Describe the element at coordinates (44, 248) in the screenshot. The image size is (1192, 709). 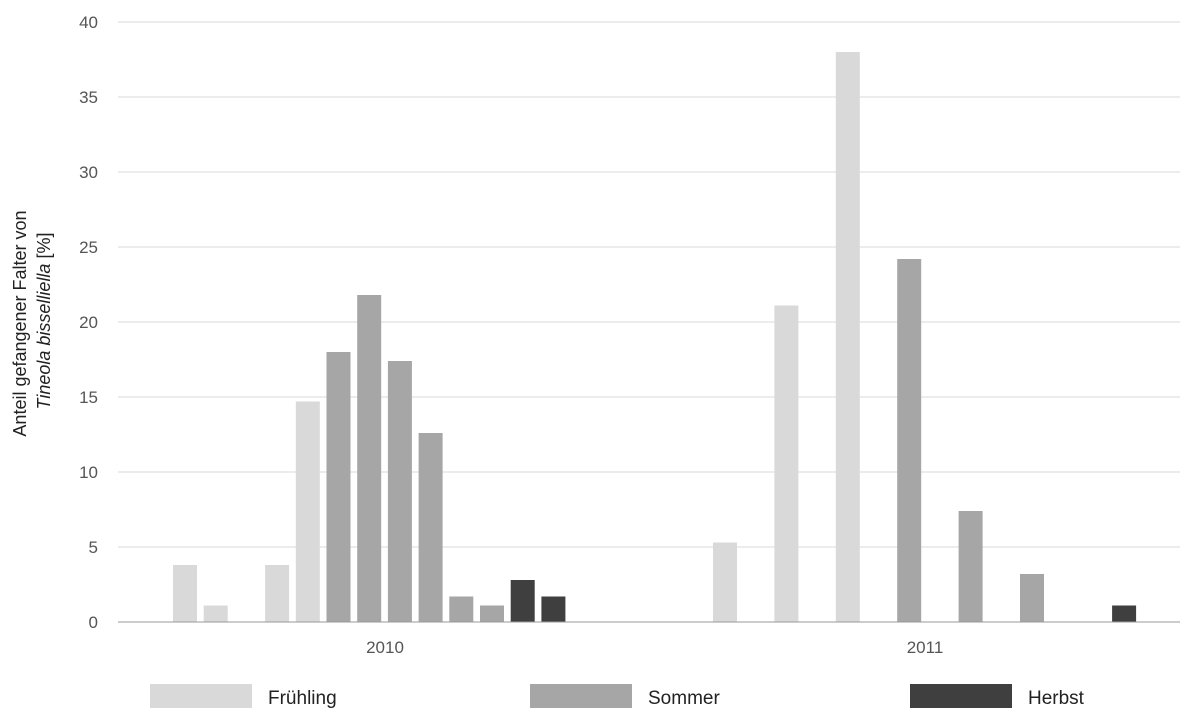
I see `y-axis-label-unit: [%]` at that location.